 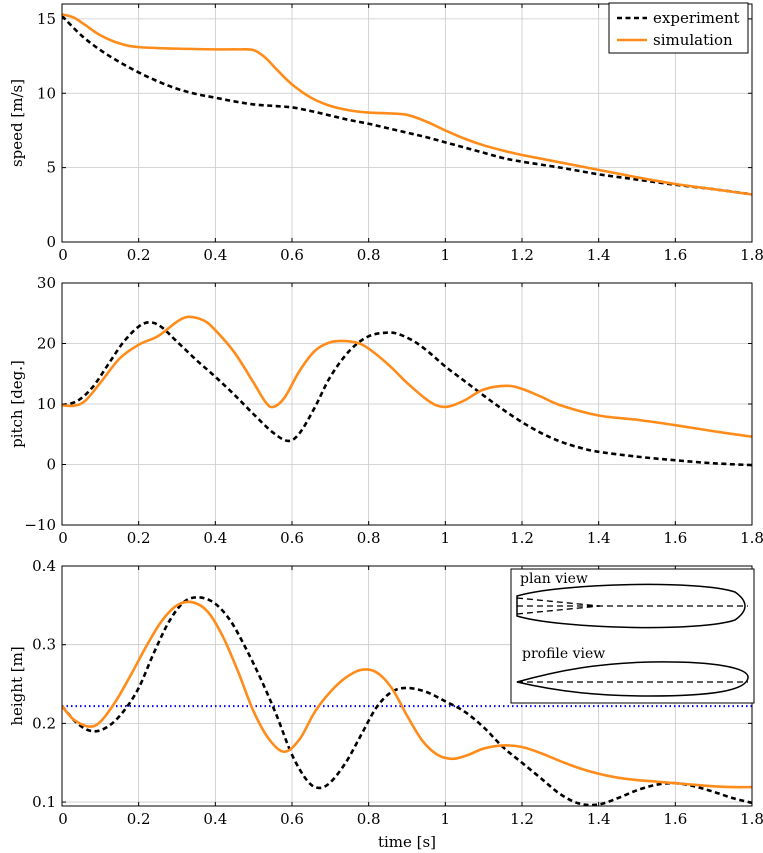 What do you see at coordinates (632, 679) in the screenshot?
I see `profile-view-hull` at bounding box center [632, 679].